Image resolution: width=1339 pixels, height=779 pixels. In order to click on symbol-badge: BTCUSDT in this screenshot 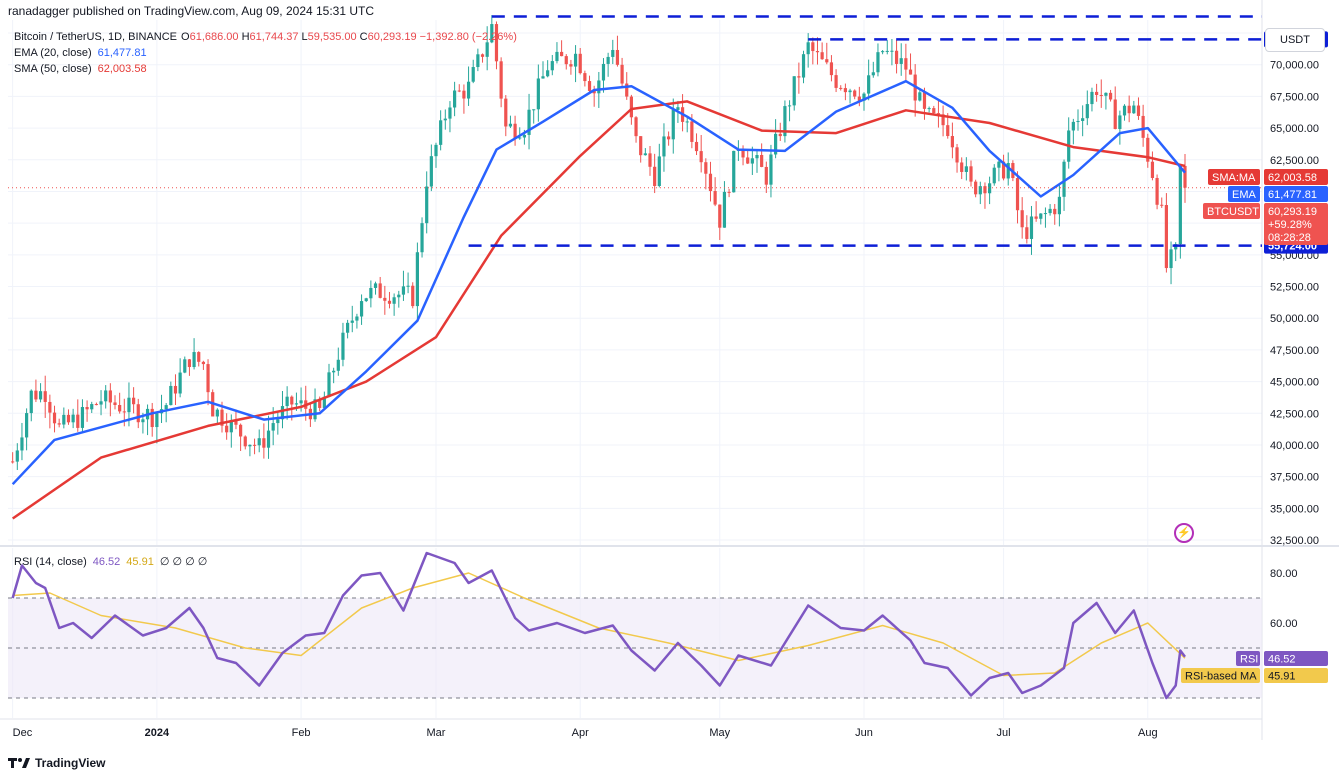, I will do `click(1231, 211)`.